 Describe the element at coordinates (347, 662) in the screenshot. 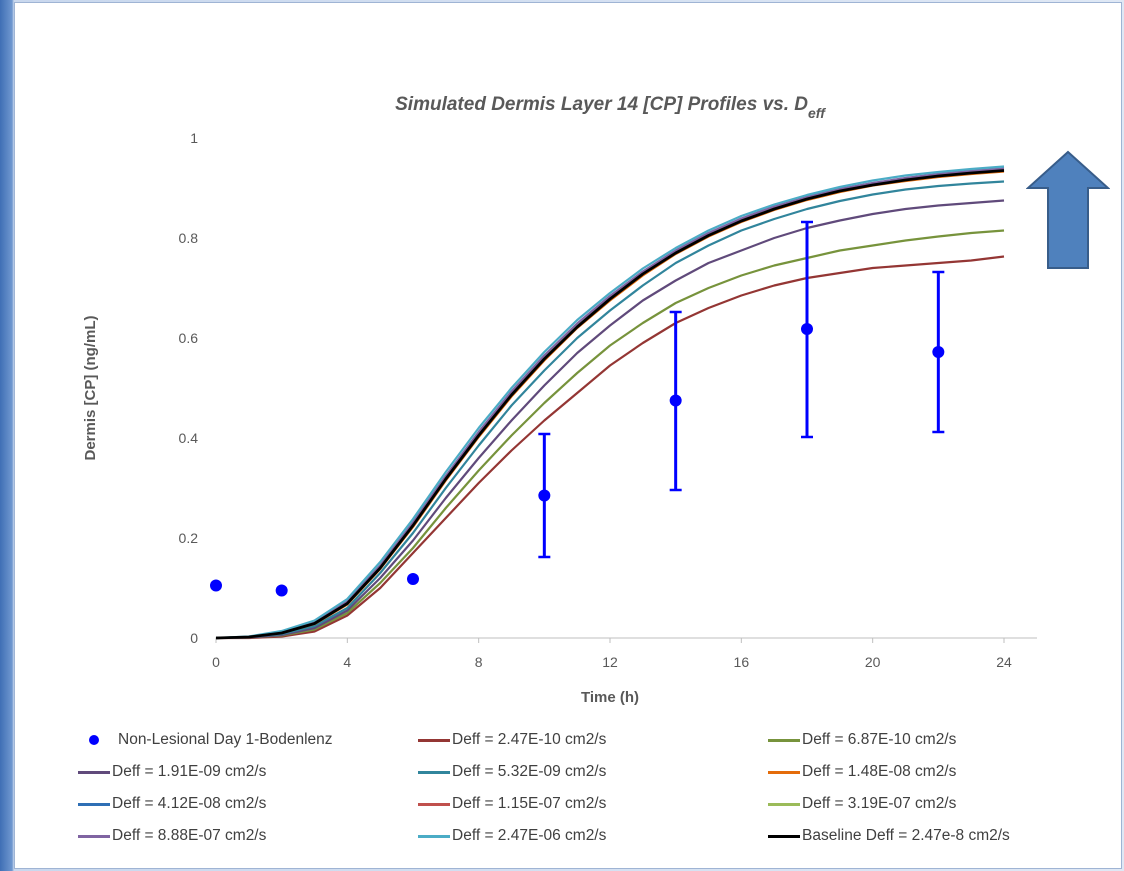

I see `x-tick-label: 4` at that location.